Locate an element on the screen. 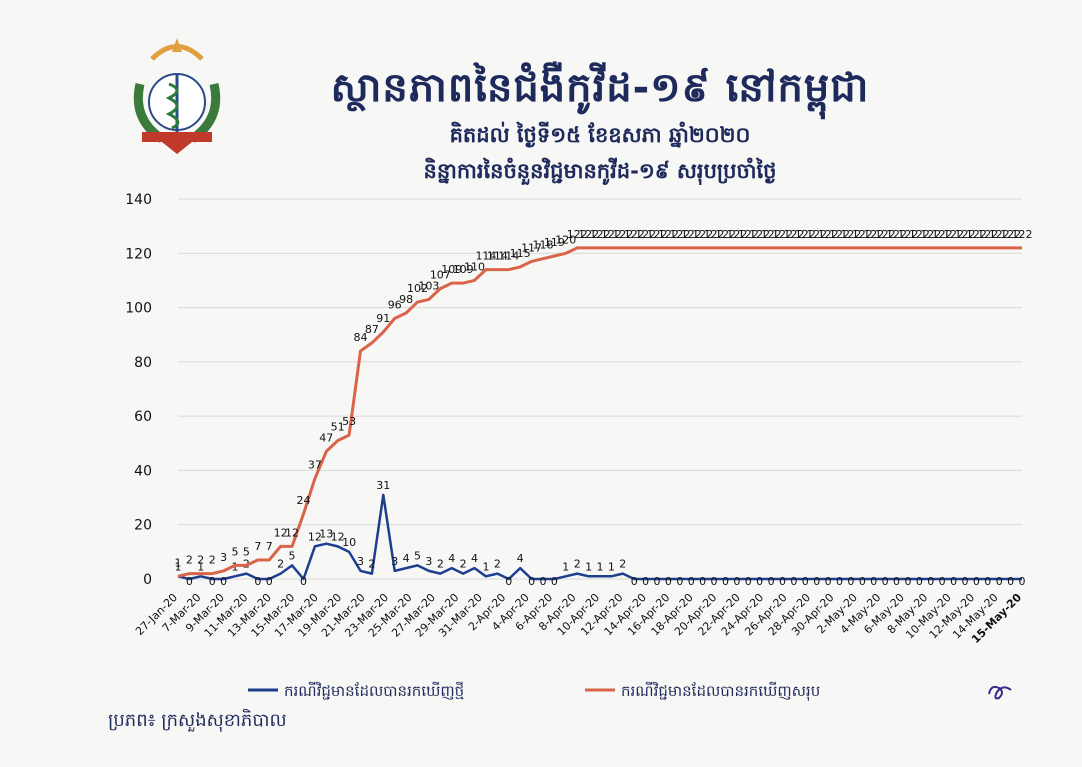 This screenshot has width=1082, height=767. data-label: 109 is located at coordinates (463, 269).